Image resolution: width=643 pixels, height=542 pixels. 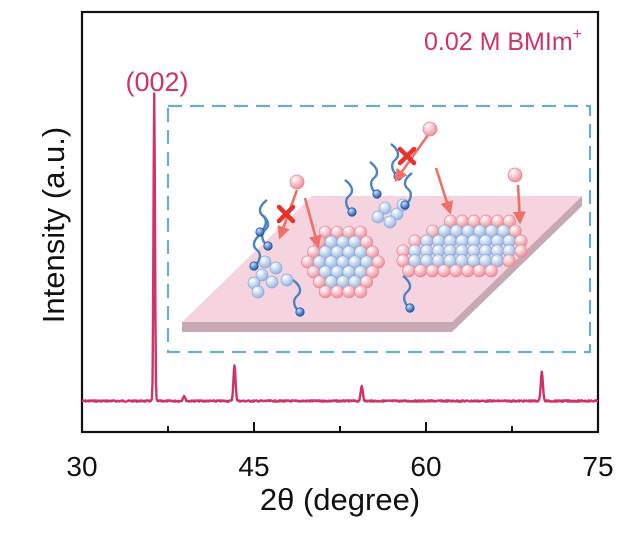 I want to click on x-tick-label: 75, so click(x=597, y=466).